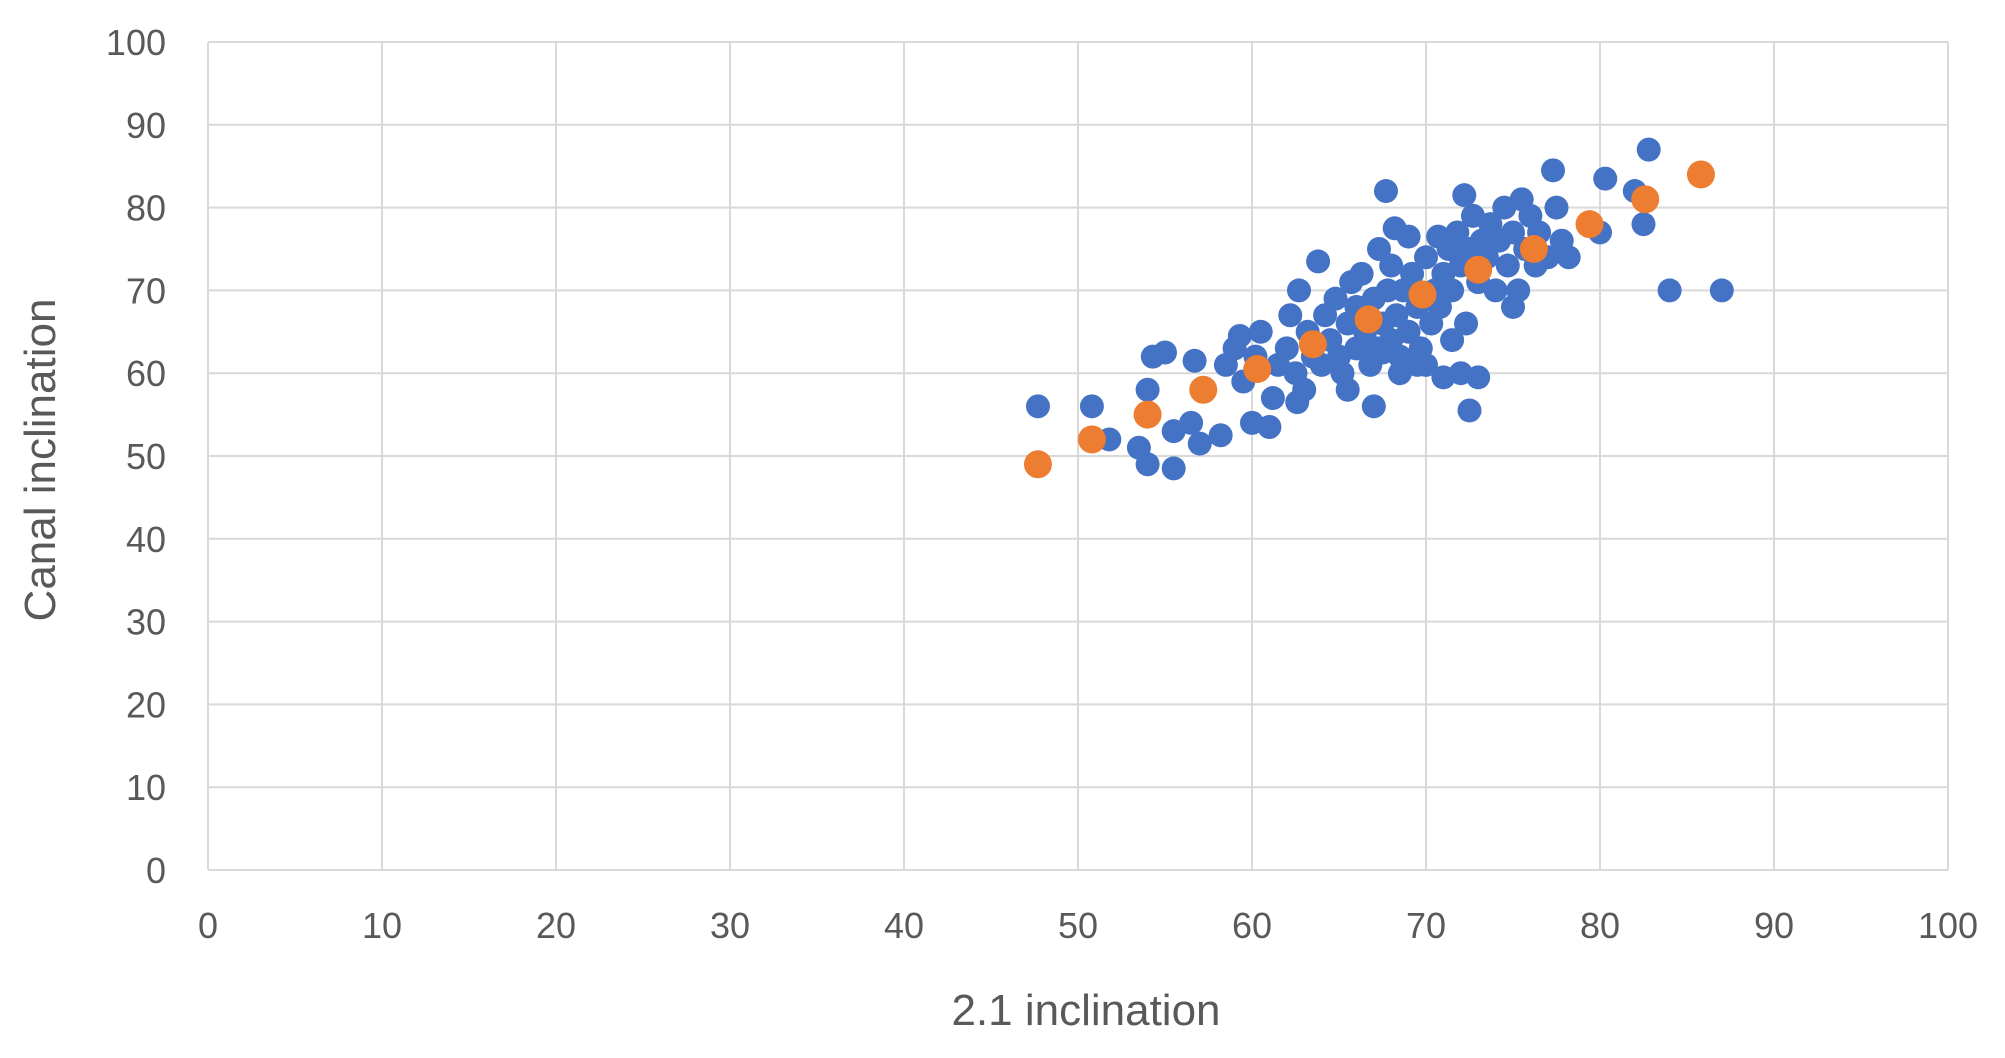  Describe the element at coordinates (146, 456) in the screenshot. I see `y-tick-label: 50` at that location.